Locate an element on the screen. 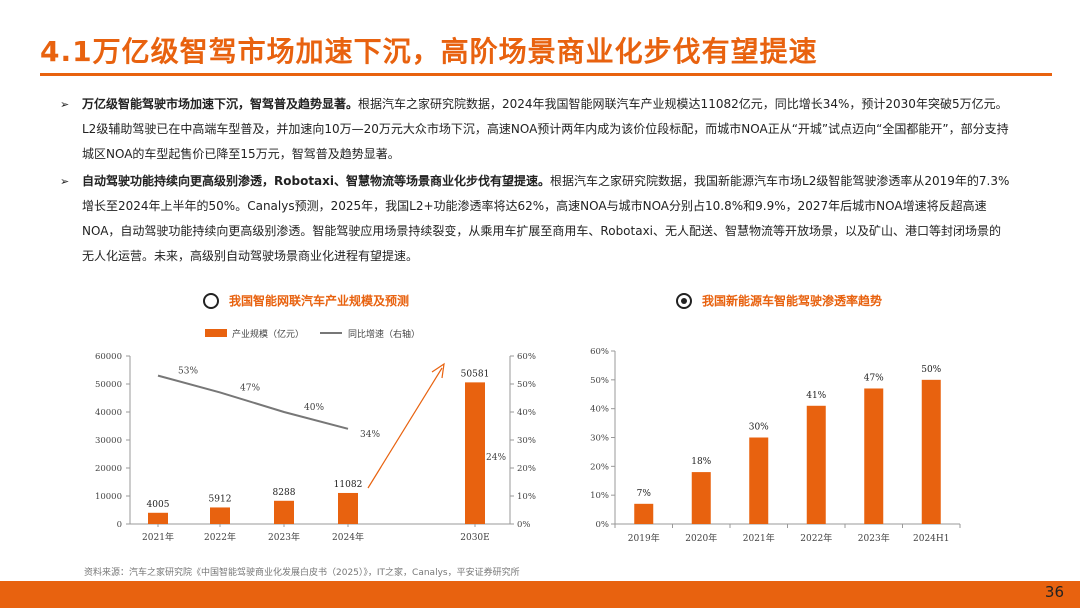 The height and width of the screenshot is (608, 1080). y2-tick-label: 30% is located at coordinates (526, 441).